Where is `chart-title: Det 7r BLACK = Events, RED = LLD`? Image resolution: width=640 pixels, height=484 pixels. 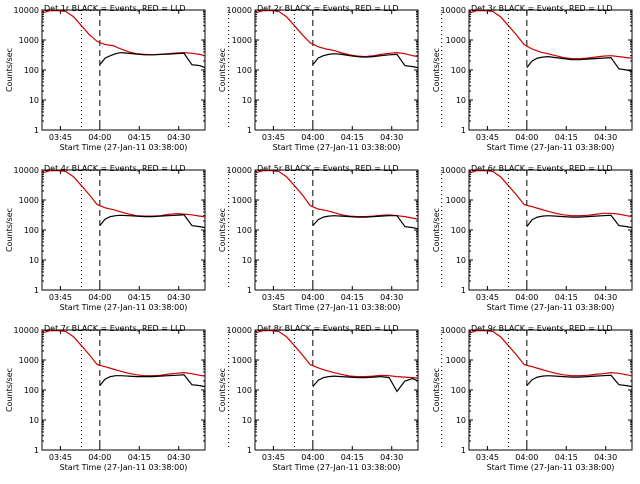
chart-title: Det 7r BLACK = Events, RED = LLD is located at coordinates (115, 328).